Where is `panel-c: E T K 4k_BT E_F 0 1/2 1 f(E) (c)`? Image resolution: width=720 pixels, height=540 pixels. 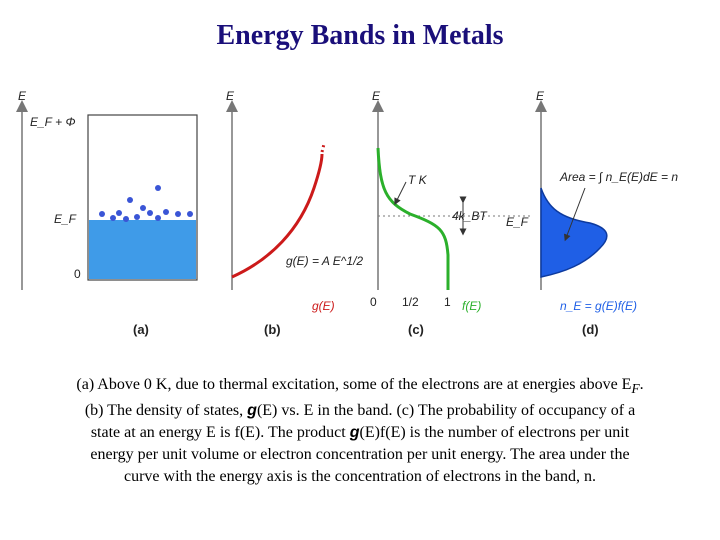 panel-c: E T K 4k_BT E_F 0 1/2 1 f(E) (c) is located at coordinates (450, 213).